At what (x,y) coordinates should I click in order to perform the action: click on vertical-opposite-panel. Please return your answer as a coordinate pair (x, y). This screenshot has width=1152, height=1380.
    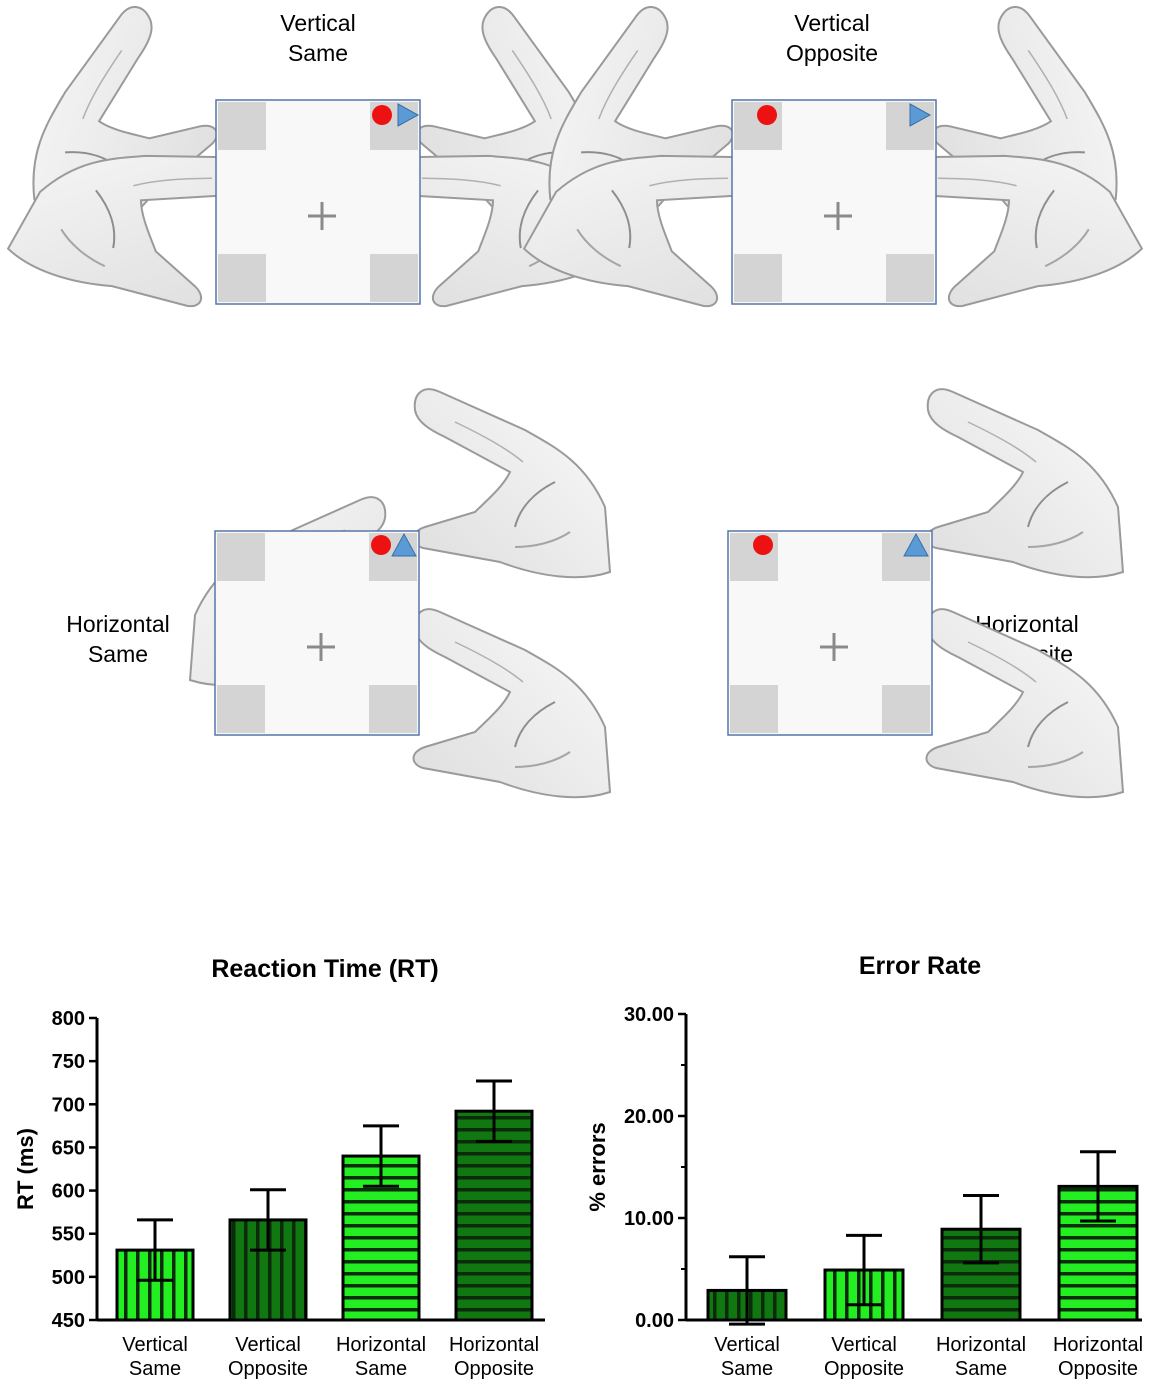
    Looking at the image, I should click on (819, 169).